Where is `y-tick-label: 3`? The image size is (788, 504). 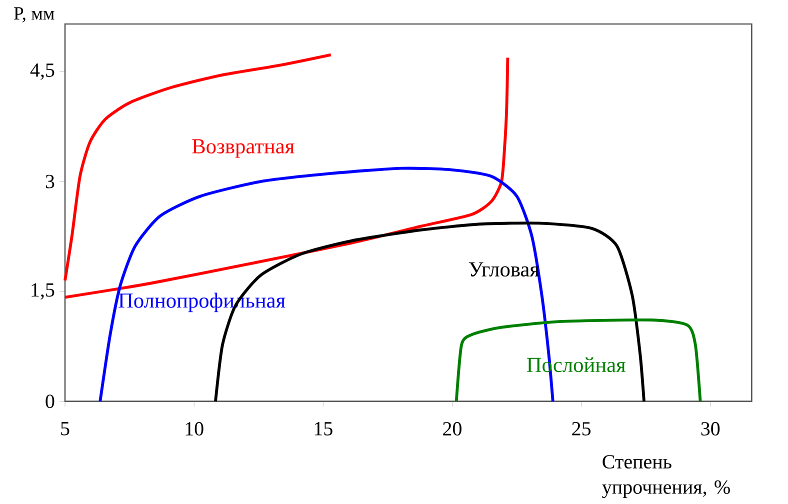 y-tick-label: 3 is located at coordinates (50, 181).